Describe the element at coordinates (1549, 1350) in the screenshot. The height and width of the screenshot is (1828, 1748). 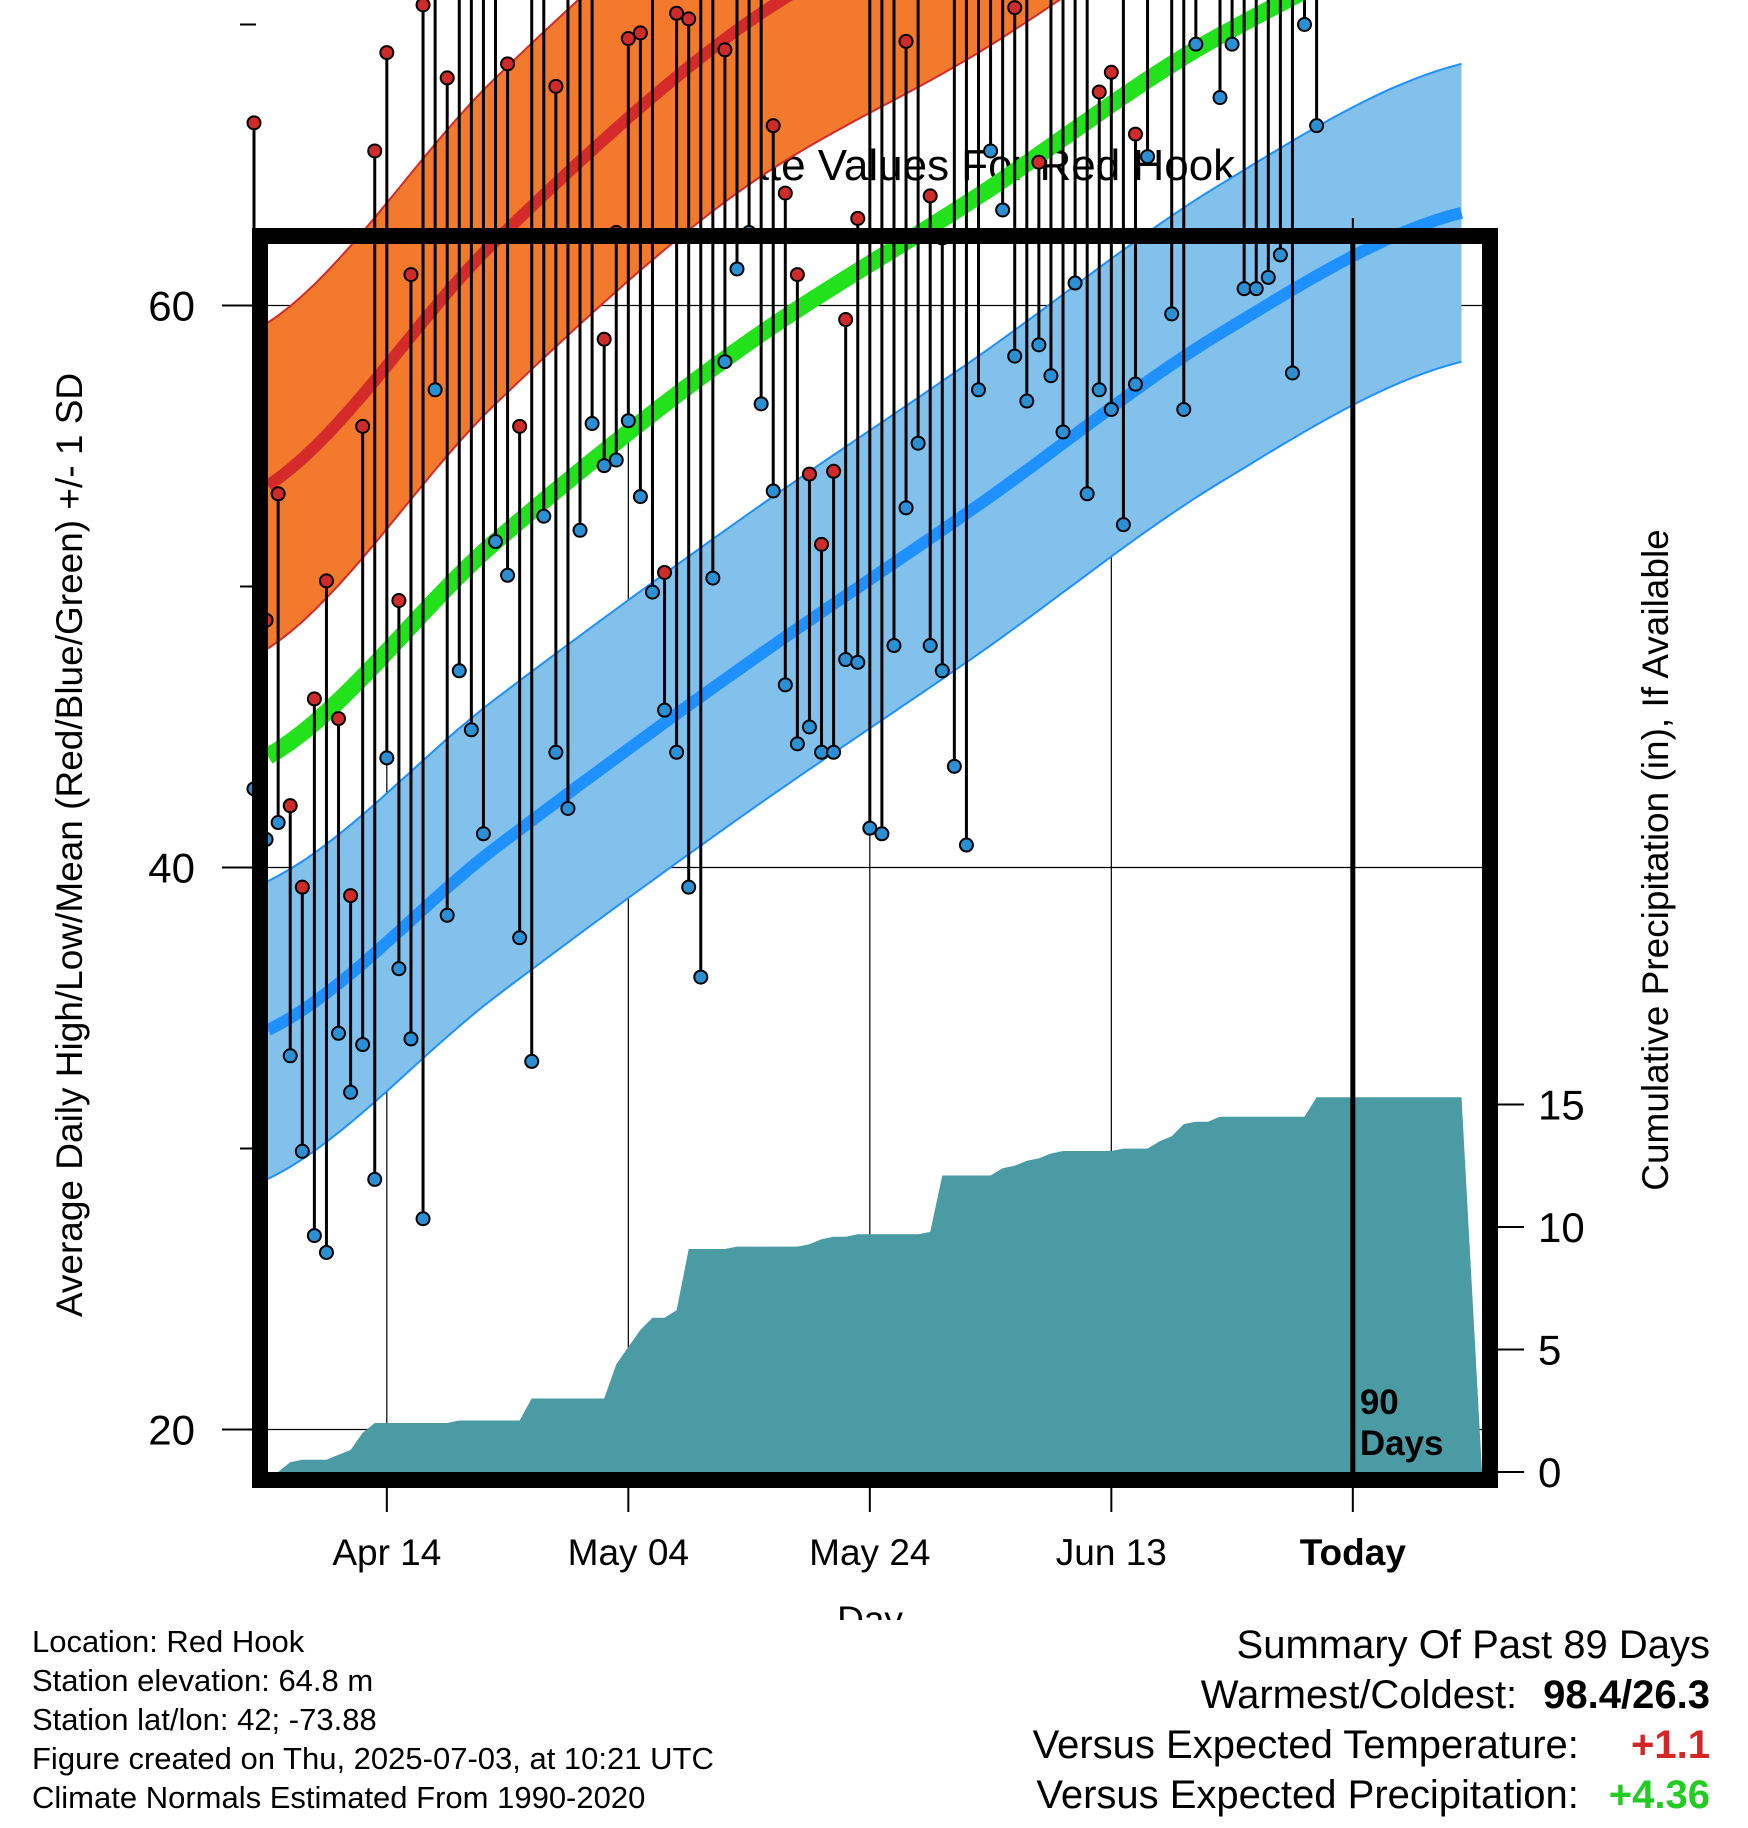
I see `y2-tick-label: 5` at that location.